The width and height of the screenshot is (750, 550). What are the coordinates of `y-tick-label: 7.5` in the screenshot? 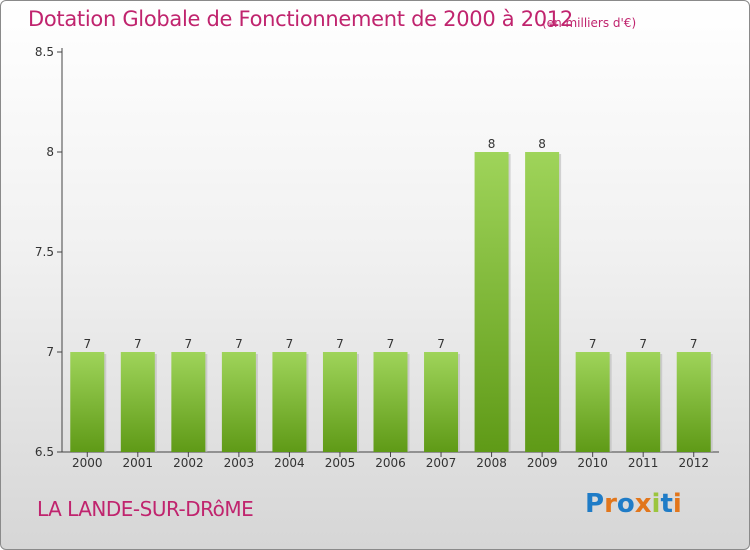 It's located at (44, 252).